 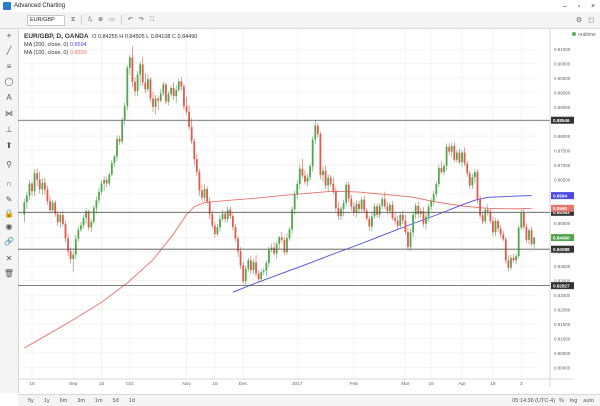 What do you see at coordinates (534, 400) in the screenshot?
I see `utc-clock: 05:14:36 (UTC-4)` at bounding box center [534, 400].